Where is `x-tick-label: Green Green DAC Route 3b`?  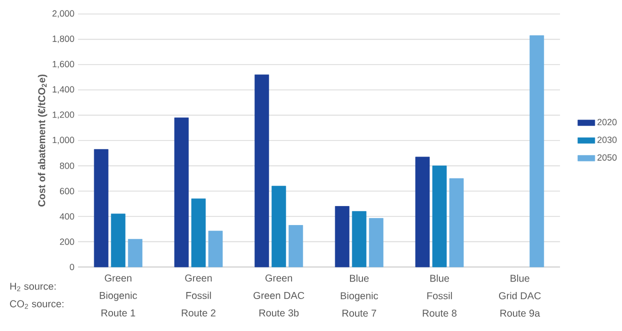
x-tick-label: Green Green DAC Route 3b is located at coordinates (279, 295).